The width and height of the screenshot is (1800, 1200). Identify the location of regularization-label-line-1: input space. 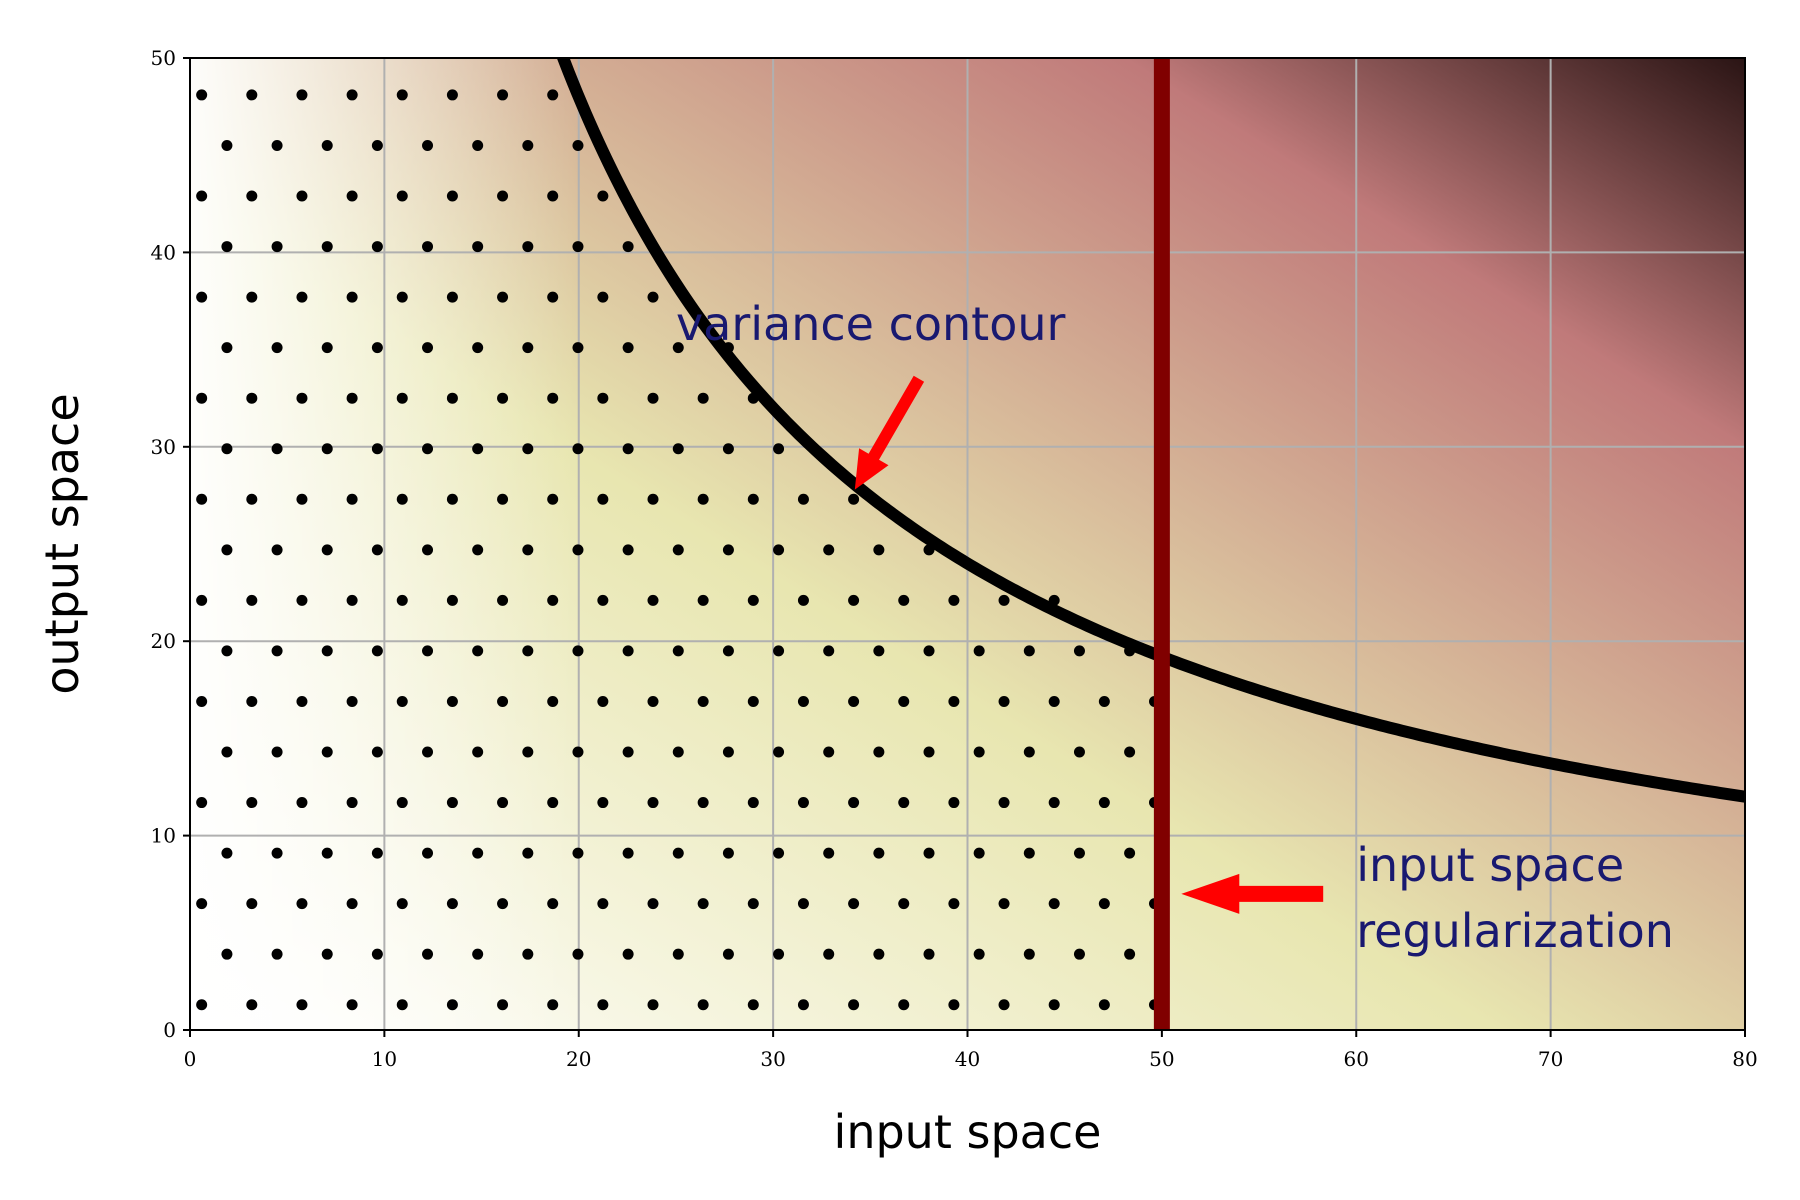
(1490, 865).